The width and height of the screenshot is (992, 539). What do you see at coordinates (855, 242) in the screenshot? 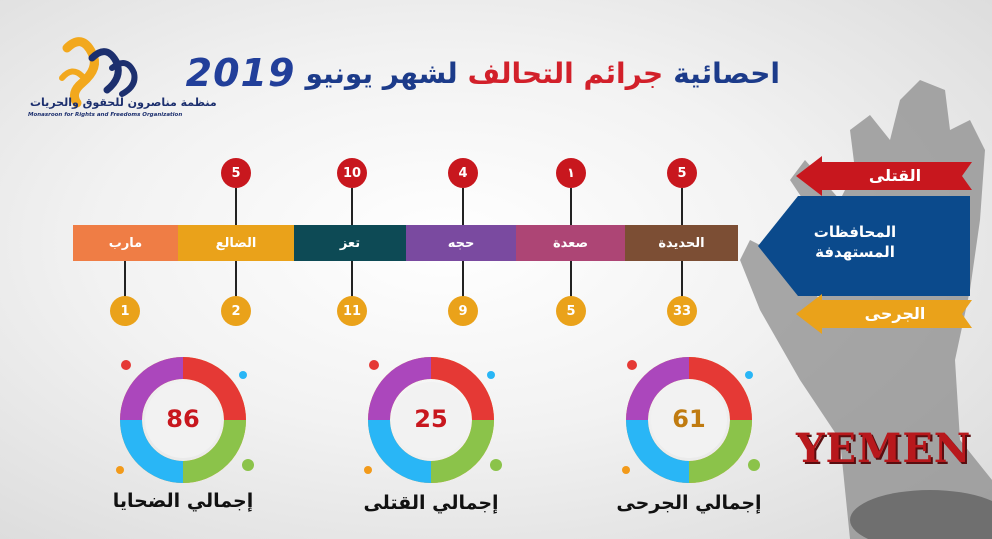
I see `legend-provinces-label: المحافظات المستهدفة` at bounding box center [855, 242].